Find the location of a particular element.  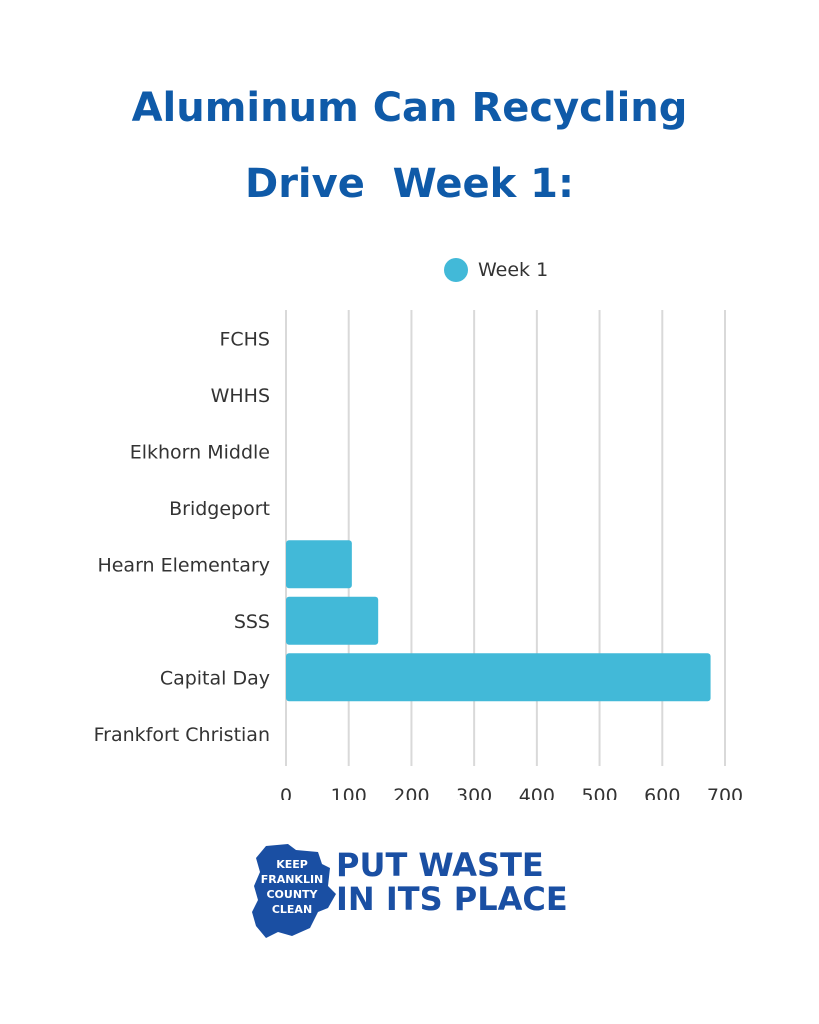

slogan-line-2: IN ITS PLACE is located at coordinates (452, 899).